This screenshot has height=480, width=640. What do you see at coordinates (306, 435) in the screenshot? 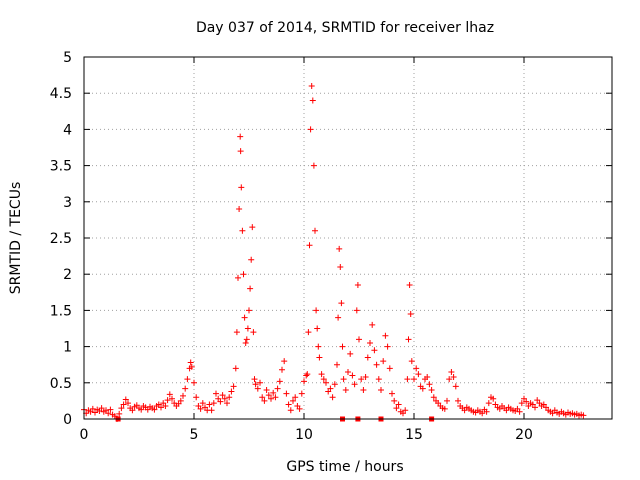
I see `x-tick-labels: 0 5 10 15 20` at bounding box center [306, 435].